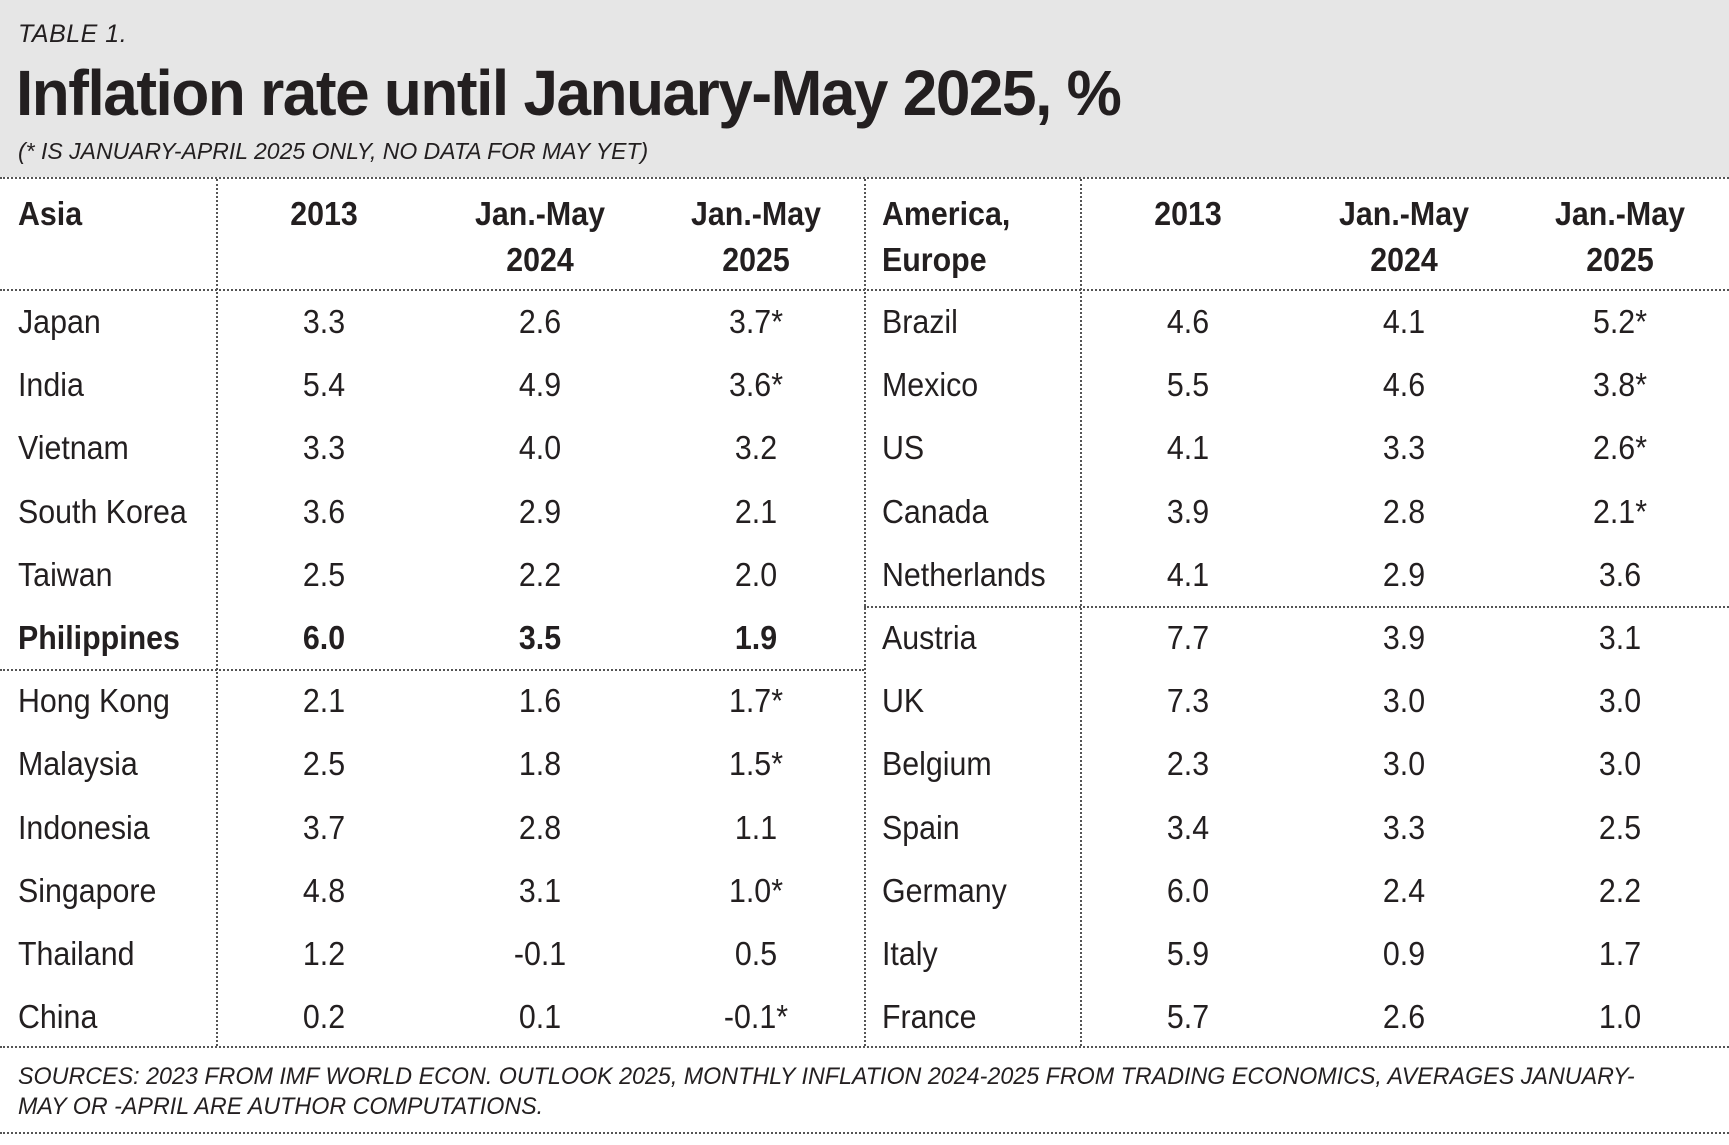 The image size is (1729, 1145). What do you see at coordinates (324, 827) in the screenshot?
I see `data-cell: 3.7` at bounding box center [324, 827].